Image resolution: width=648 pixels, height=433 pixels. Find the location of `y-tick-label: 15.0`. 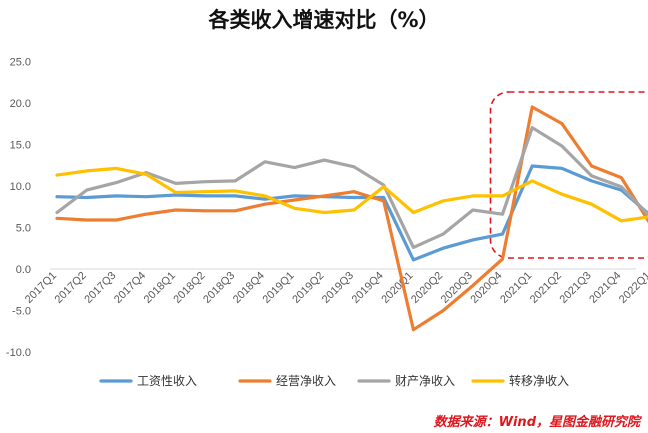

y-tick-label: 15.0 is located at coordinates (20, 145).